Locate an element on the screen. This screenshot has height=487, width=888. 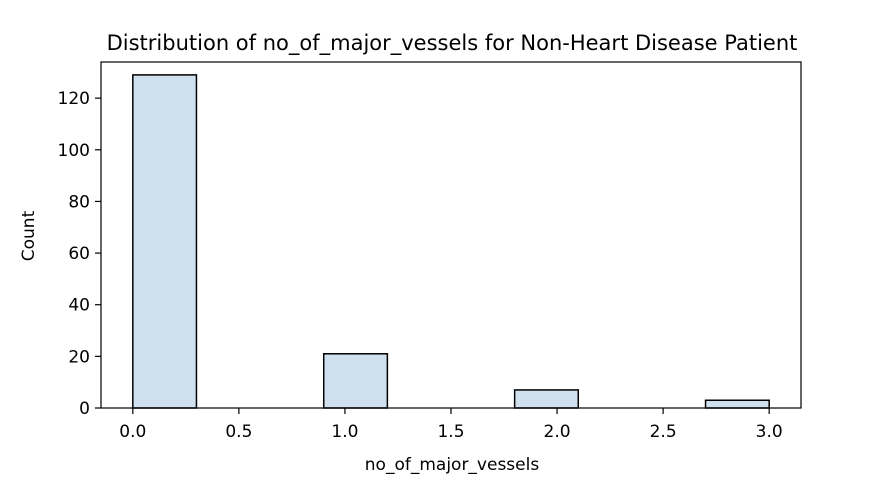
y-tick-label: 100 is located at coordinates (74, 151).